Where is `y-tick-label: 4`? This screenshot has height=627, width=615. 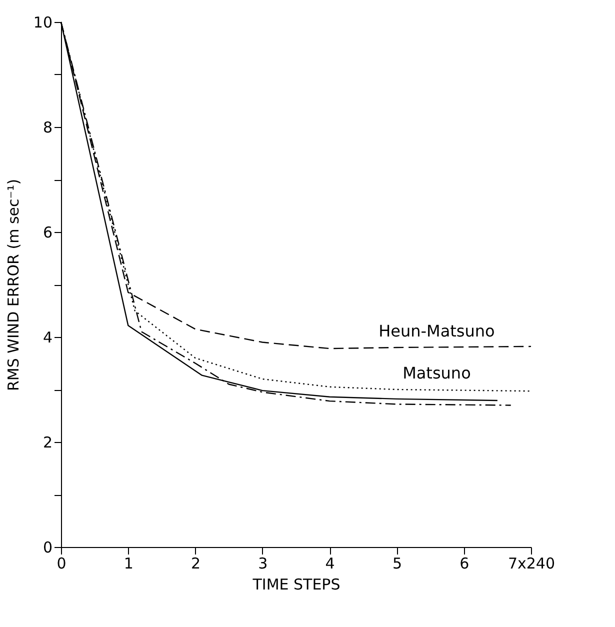
y-tick-label: 4 is located at coordinates (47, 337).